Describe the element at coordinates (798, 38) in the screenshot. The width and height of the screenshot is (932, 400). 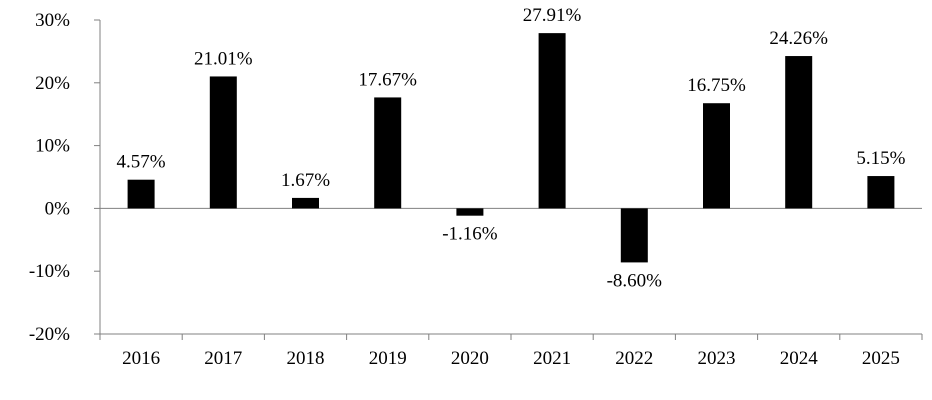
I see `data-label: 24.26%` at that location.